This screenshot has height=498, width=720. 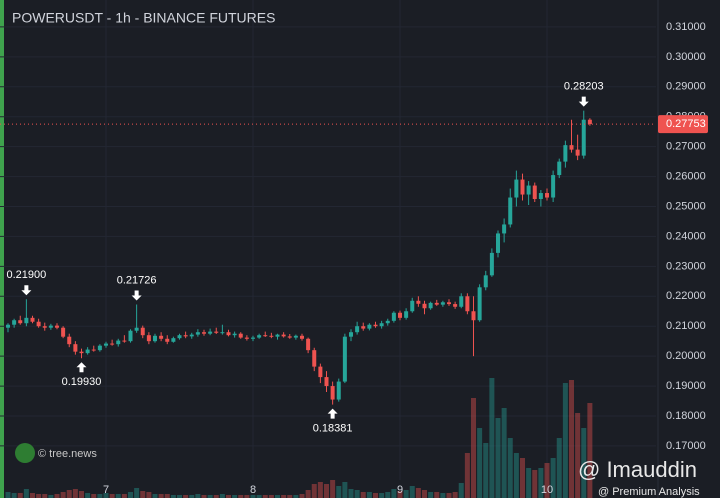 What do you see at coordinates (686, 27) in the screenshot?
I see `y-tick-label: 0.31000` at bounding box center [686, 27].